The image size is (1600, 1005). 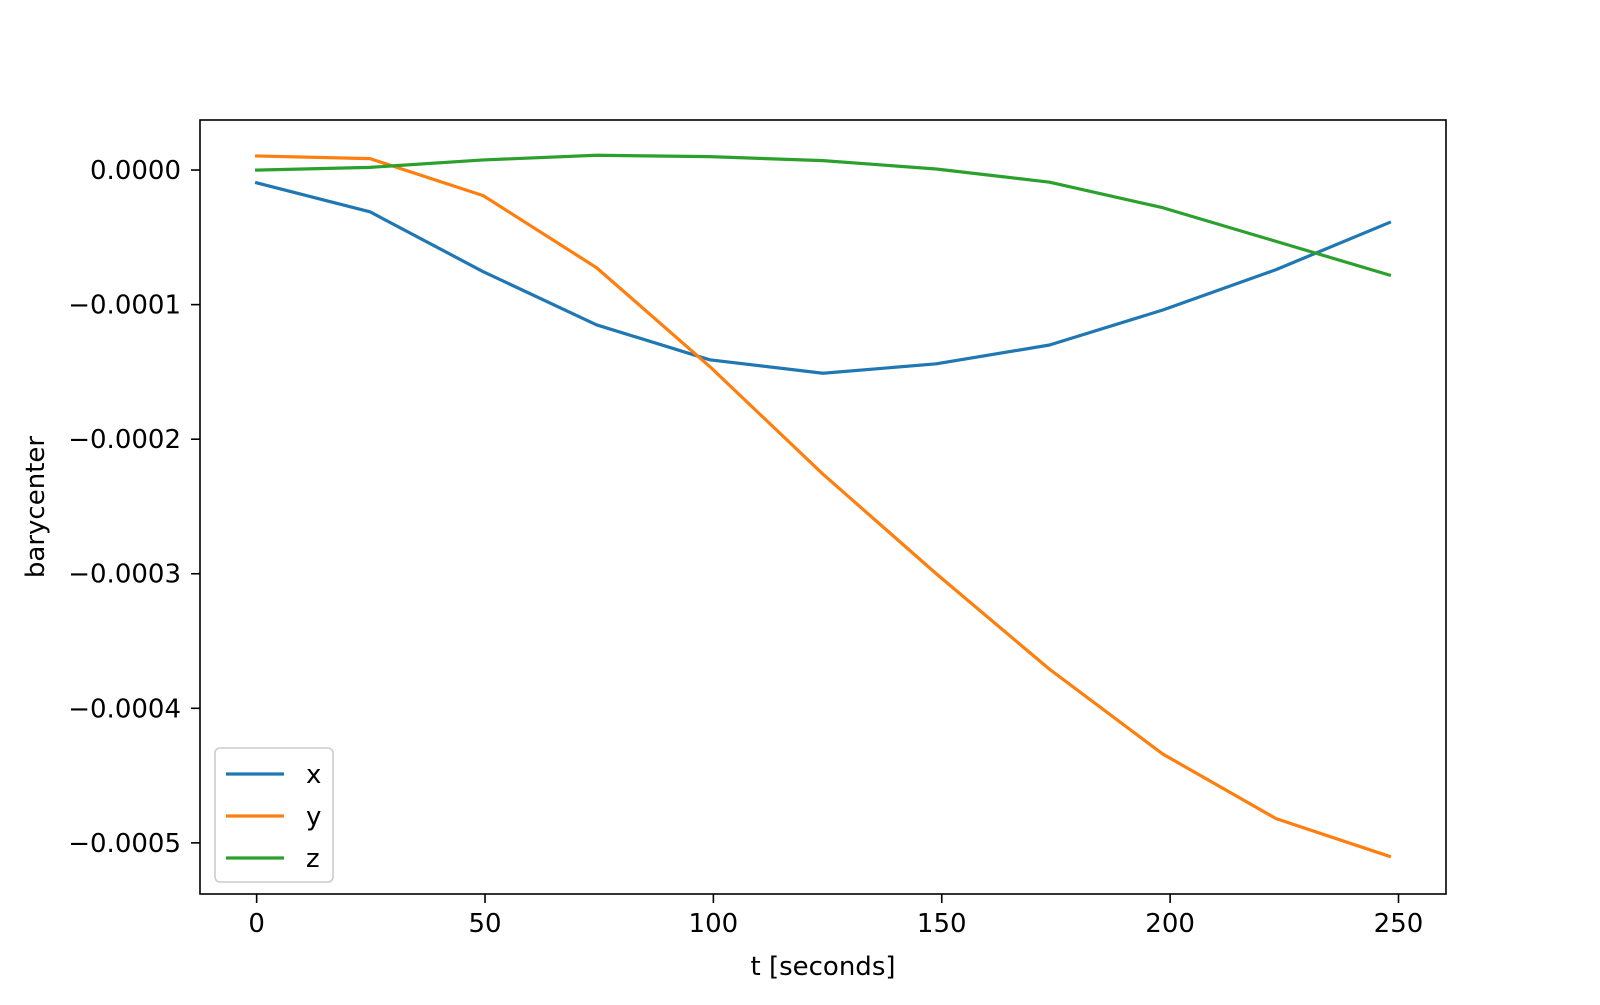 What do you see at coordinates (313, 817) in the screenshot?
I see `legend-label-y: y` at bounding box center [313, 817].